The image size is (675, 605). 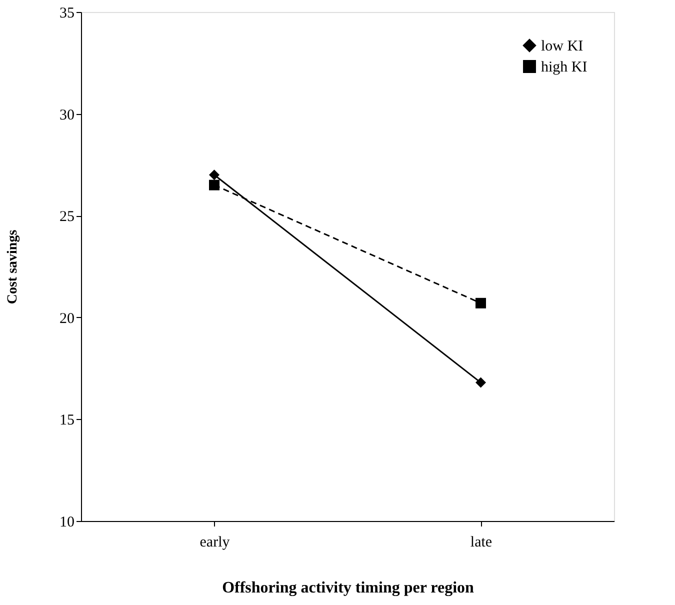 What do you see at coordinates (67, 420) in the screenshot?
I see `y-tick-label: 15` at bounding box center [67, 420].